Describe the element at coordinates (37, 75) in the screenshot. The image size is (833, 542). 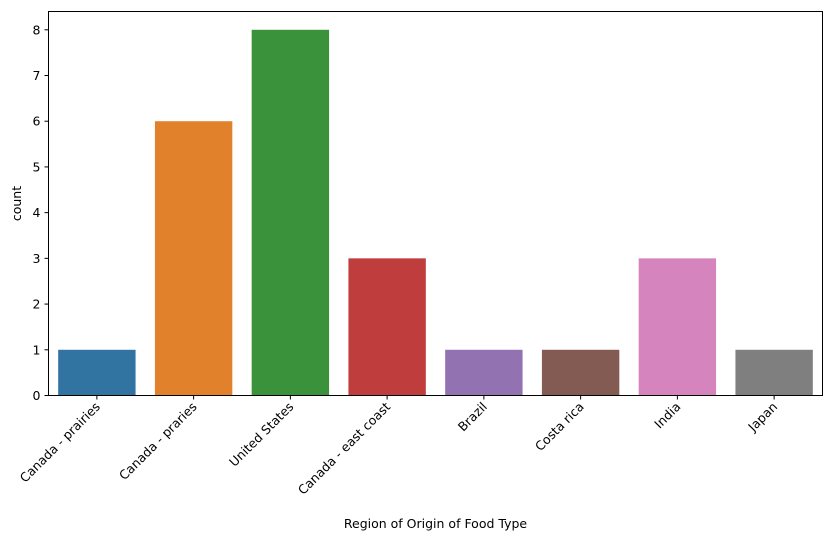
I see `y-tick-label: 7` at that location.